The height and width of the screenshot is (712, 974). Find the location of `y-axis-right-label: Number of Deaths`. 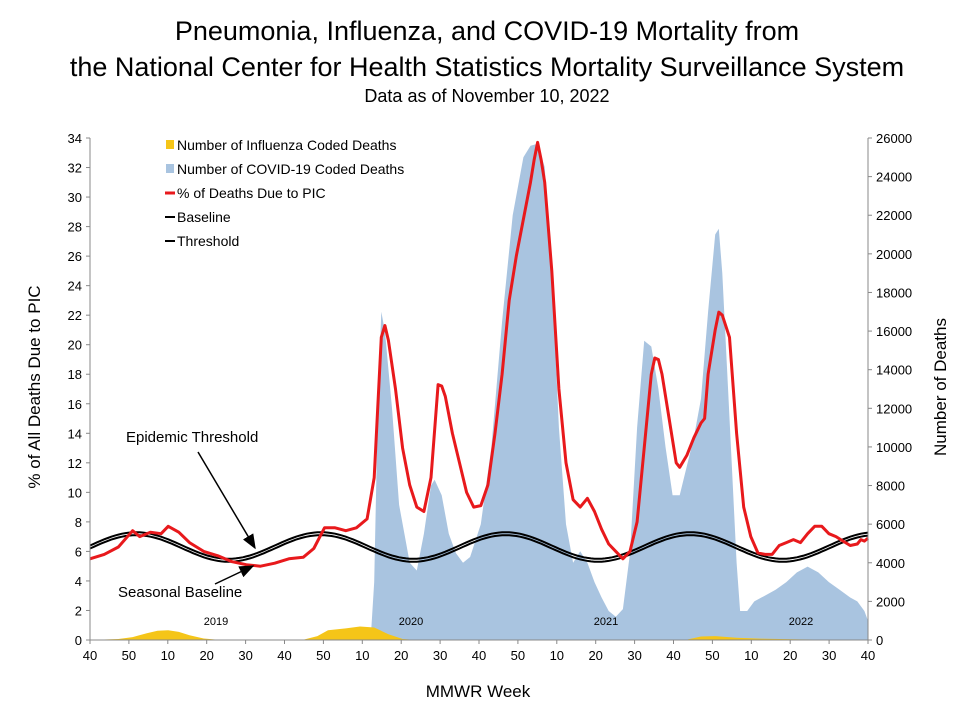

y-axis-right-label: Number of Deaths is located at coordinates (940, 387).